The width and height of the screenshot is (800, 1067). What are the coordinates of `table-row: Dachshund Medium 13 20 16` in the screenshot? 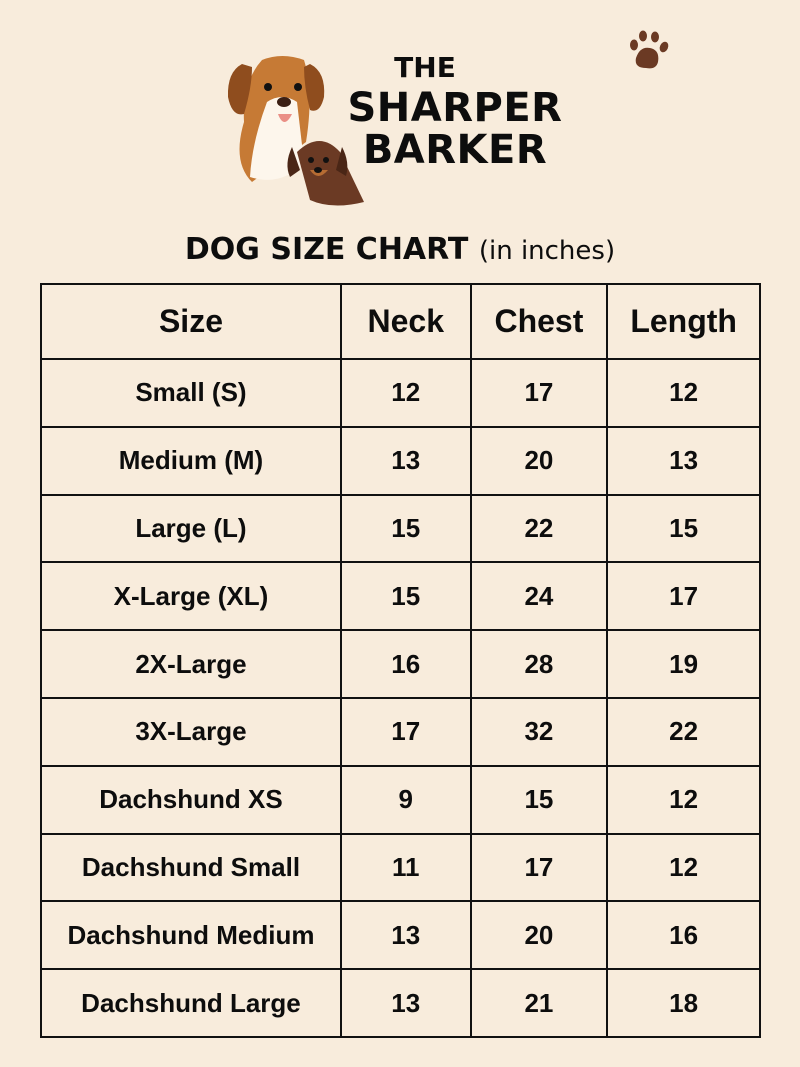 It's located at (400, 935).